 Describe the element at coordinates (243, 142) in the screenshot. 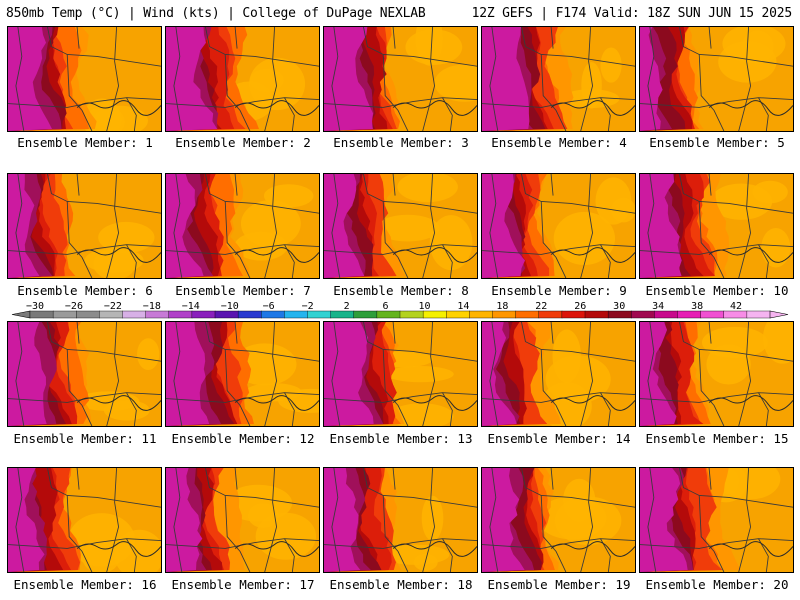

I see `ensemble-member-label: Ensemble Member: 2` at that location.